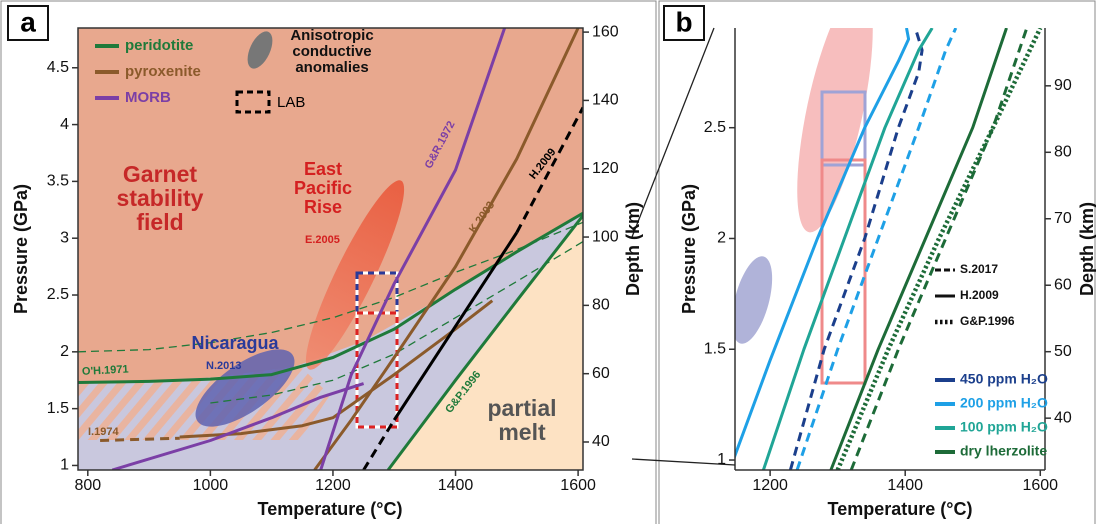  What do you see at coordinates (1063, 218) in the screenshot?
I see `y2-tick-label: 70` at bounding box center [1063, 218].